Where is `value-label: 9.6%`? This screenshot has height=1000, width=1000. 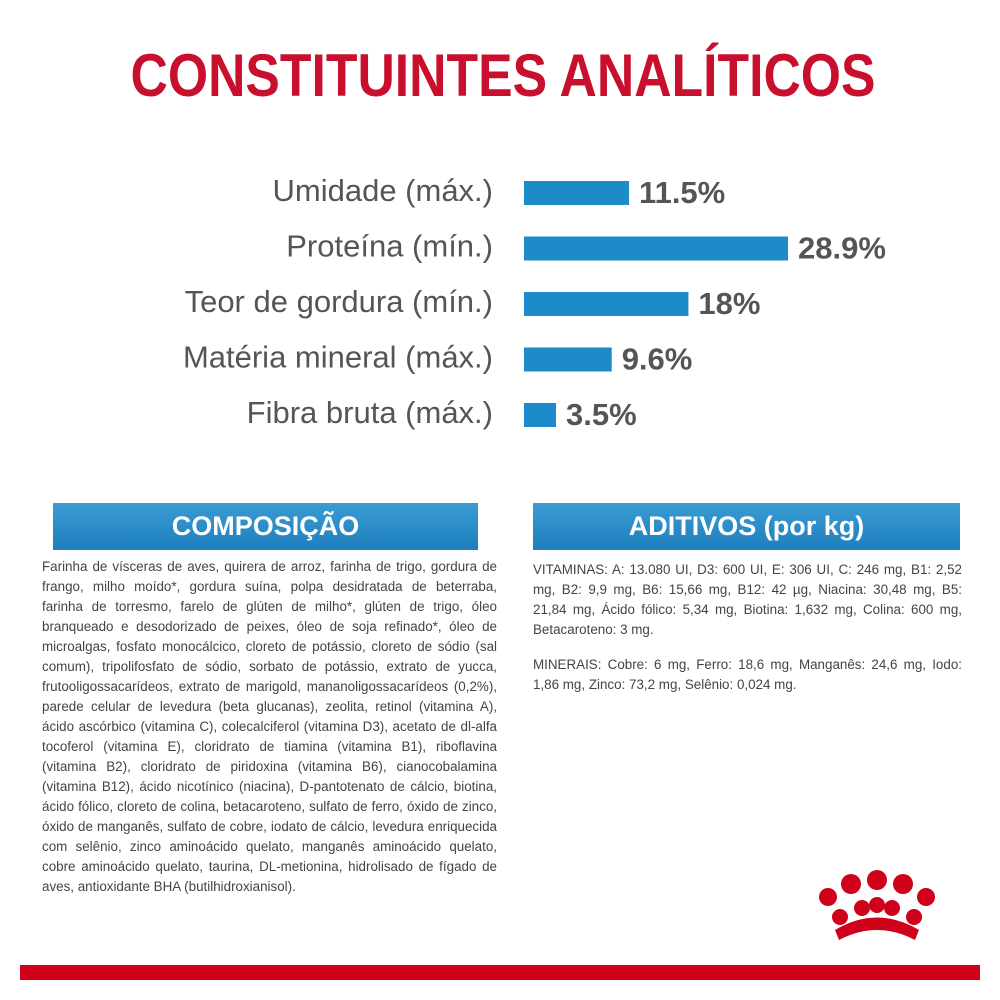
value-label: 9.6% is located at coordinates (657, 359).